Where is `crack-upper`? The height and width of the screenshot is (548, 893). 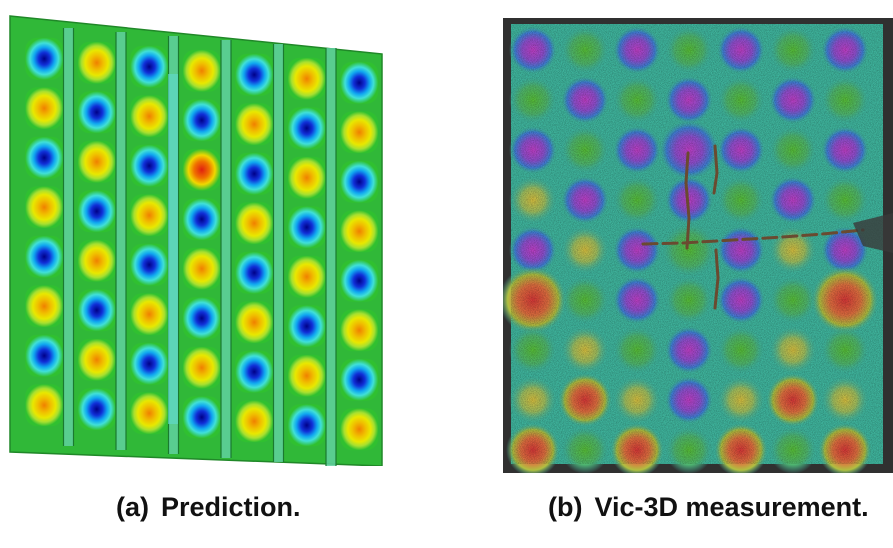 crack-upper is located at coordinates (715, 169).